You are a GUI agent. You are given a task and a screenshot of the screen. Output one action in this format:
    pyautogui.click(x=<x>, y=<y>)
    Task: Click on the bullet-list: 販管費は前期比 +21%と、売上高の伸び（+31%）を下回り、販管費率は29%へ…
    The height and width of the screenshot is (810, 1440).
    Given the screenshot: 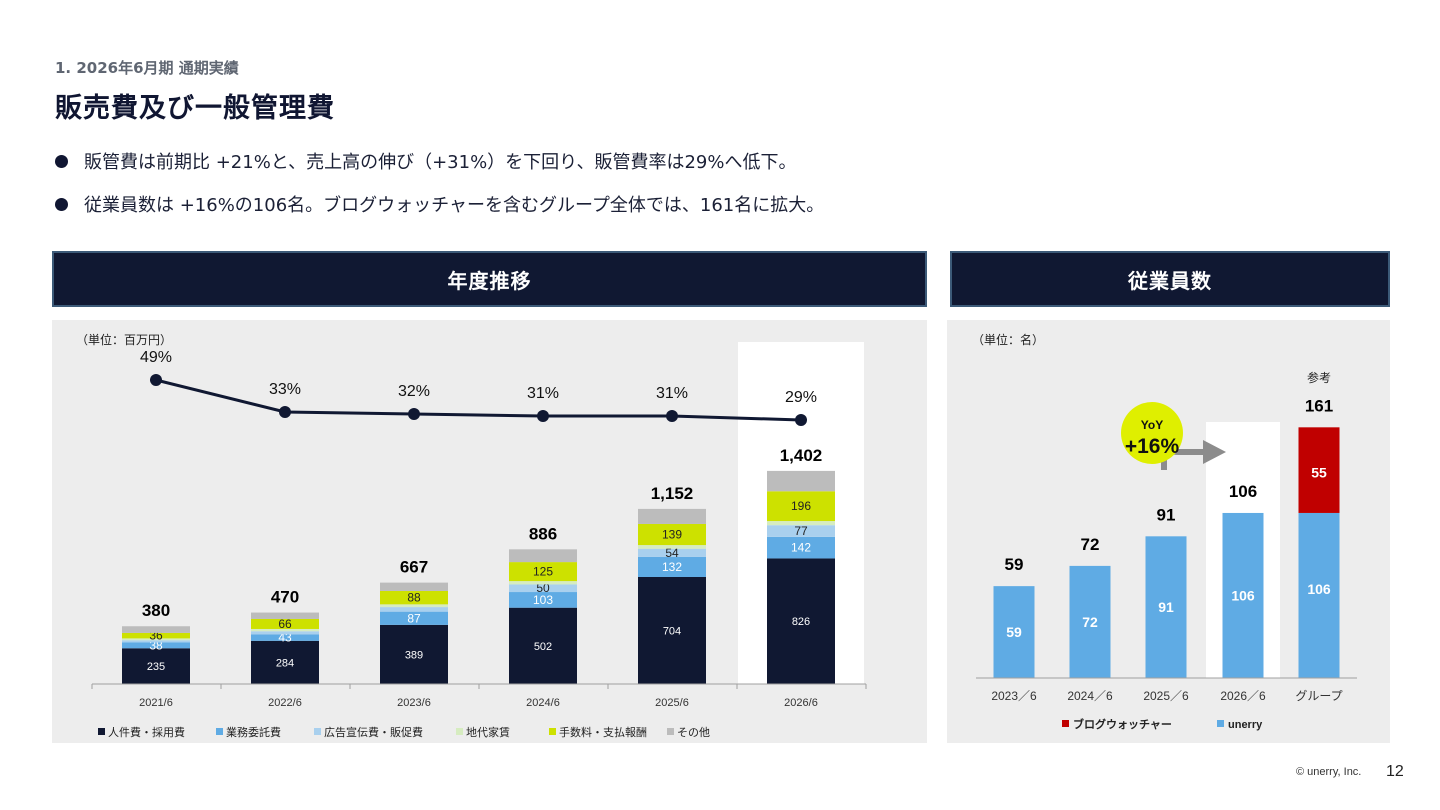 What is the action you would take?
    pyautogui.click(x=439, y=191)
    